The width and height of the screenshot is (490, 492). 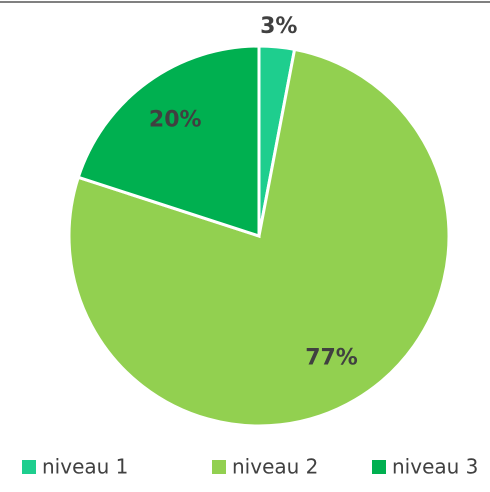 I want to click on legend-label: niveau 1, so click(x=85, y=467).